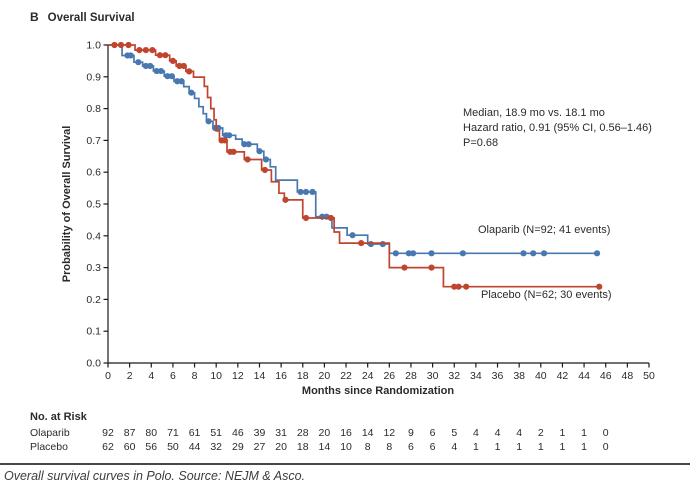 The image size is (690, 489). Describe the element at coordinates (130, 376) in the screenshot. I see `x-tick-label: 2` at that location.